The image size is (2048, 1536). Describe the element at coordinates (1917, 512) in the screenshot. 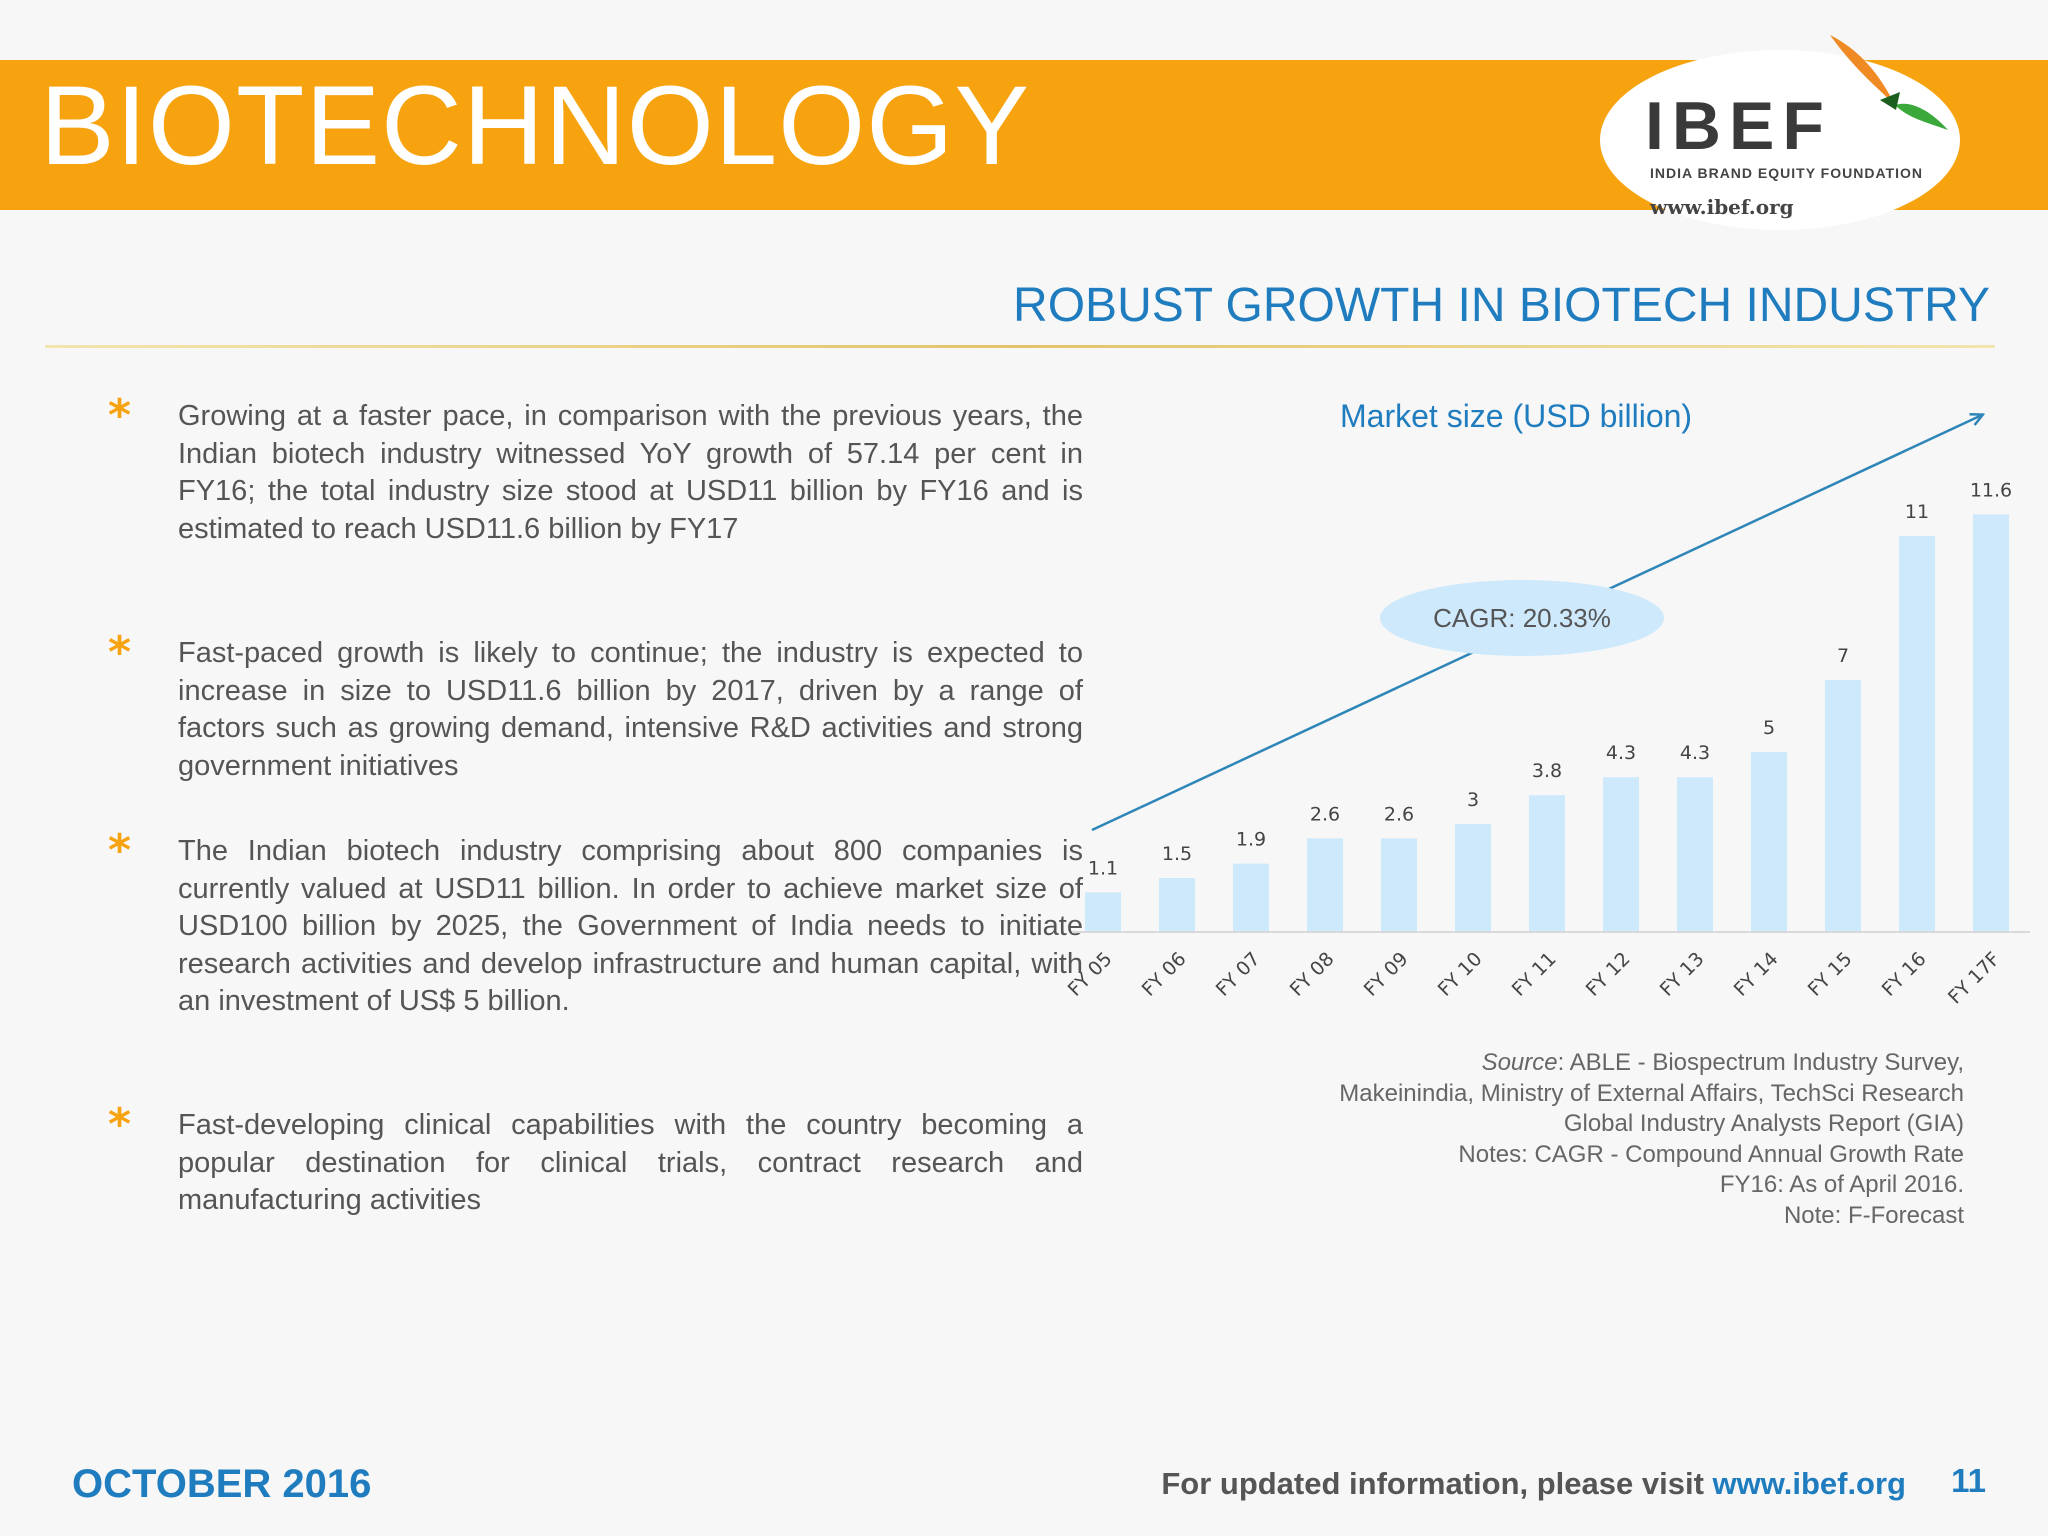

I see `data-label: 11` at that location.